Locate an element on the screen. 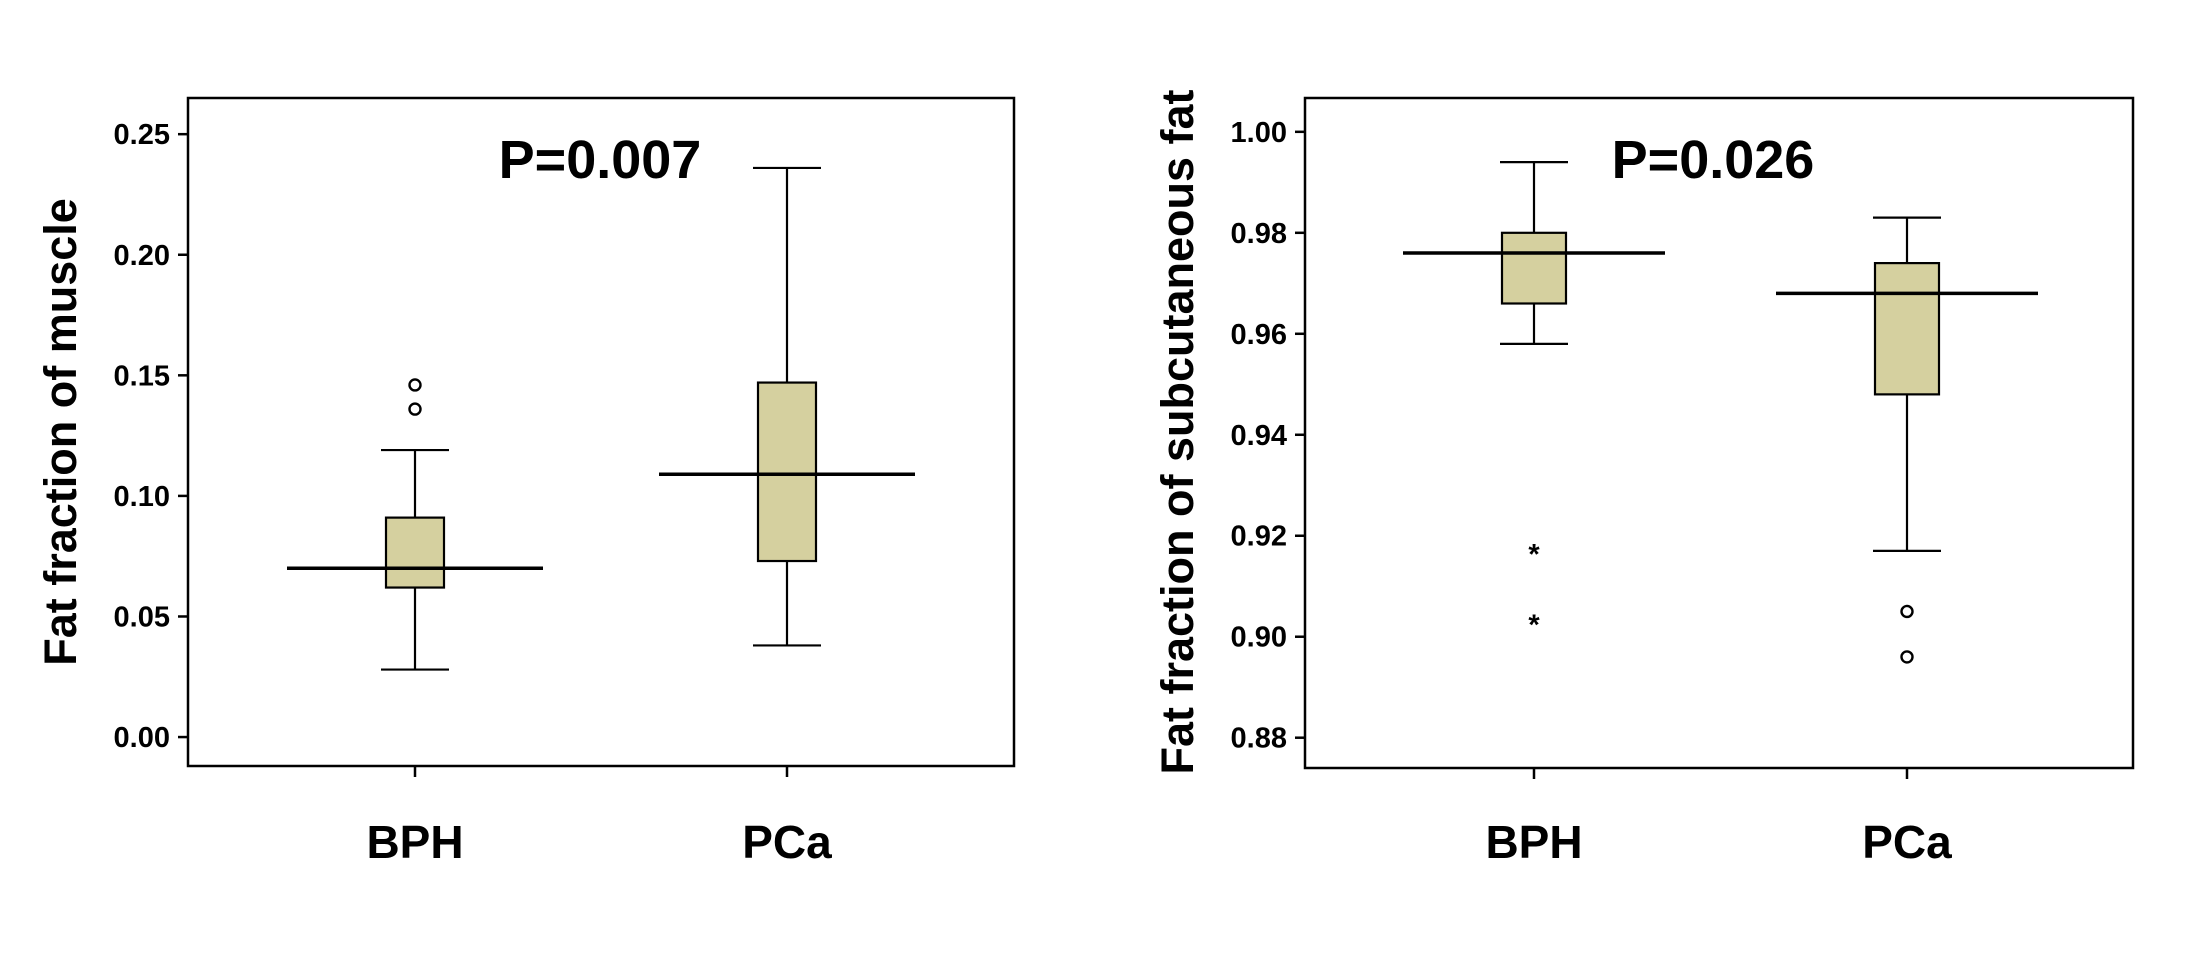 The height and width of the screenshot is (980, 2212). y-tick-label: 1.00 is located at coordinates (1259, 133).